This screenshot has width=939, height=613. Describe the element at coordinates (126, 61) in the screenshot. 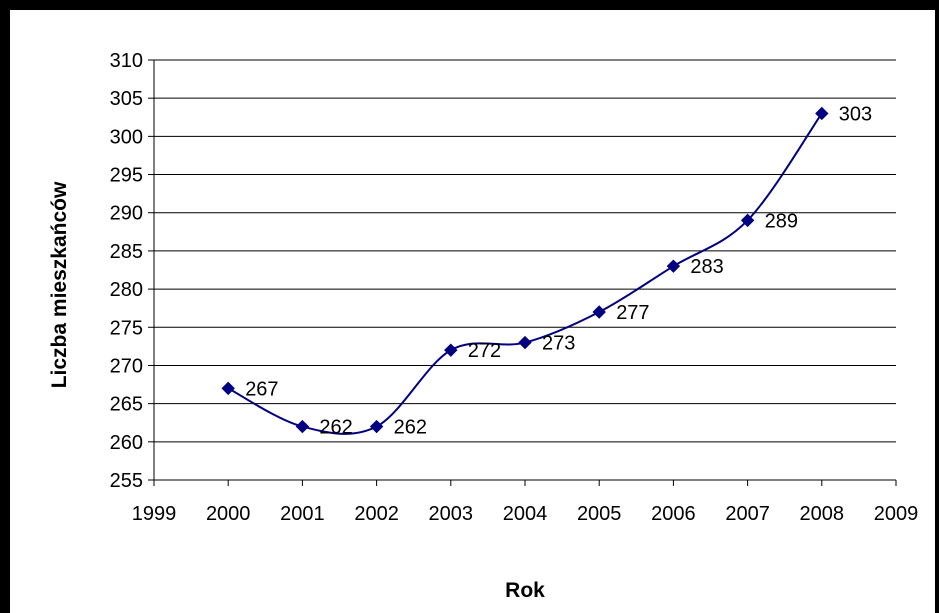

I see `y-tick-label: 310` at that location.